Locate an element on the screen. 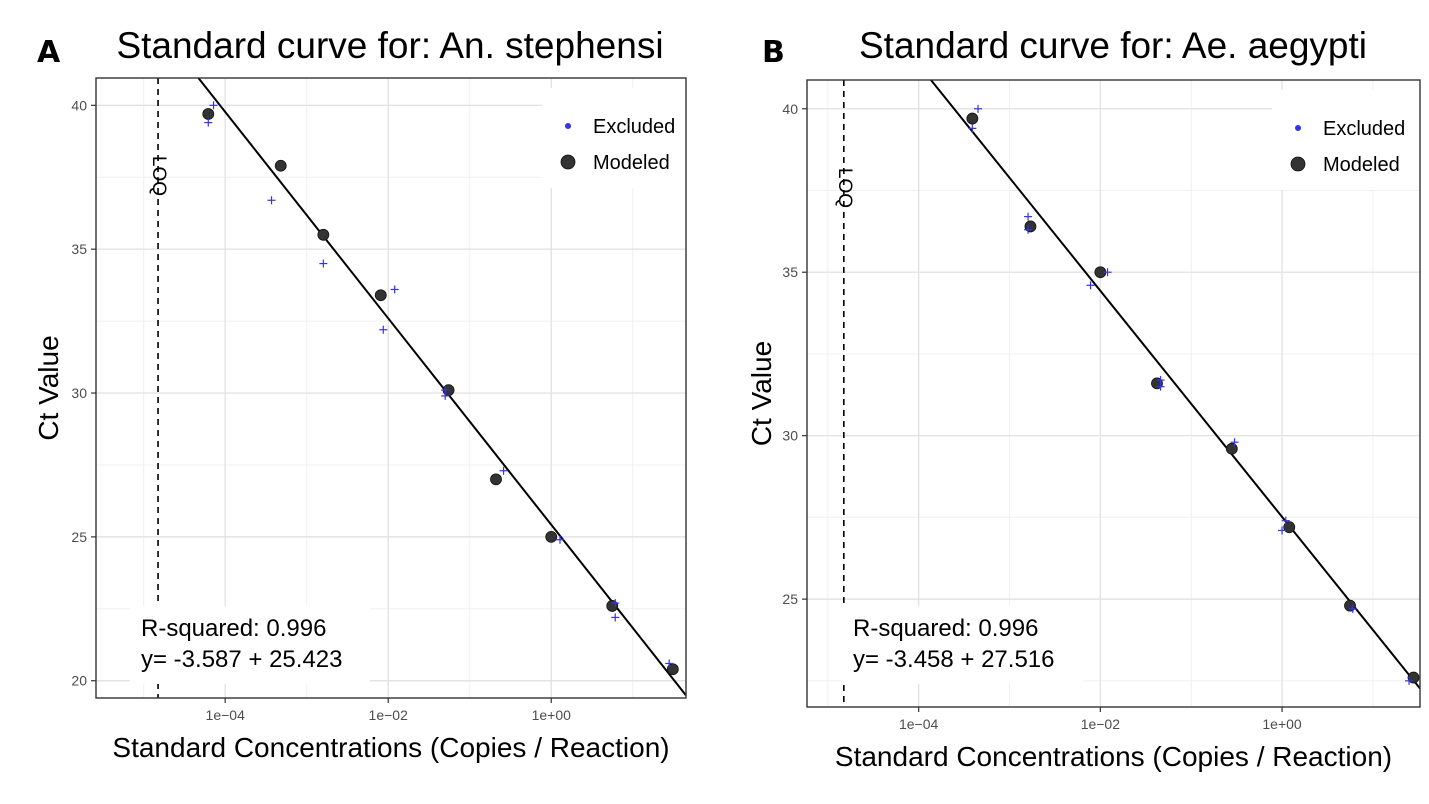 This screenshot has height=804, width=1429. y-tick-label: 20 is located at coordinates (79, 681).